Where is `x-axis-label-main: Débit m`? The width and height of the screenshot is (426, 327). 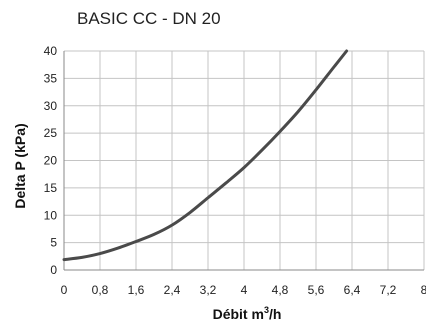 x-axis-label-main: Débit m is located at coordinates (238, 314).